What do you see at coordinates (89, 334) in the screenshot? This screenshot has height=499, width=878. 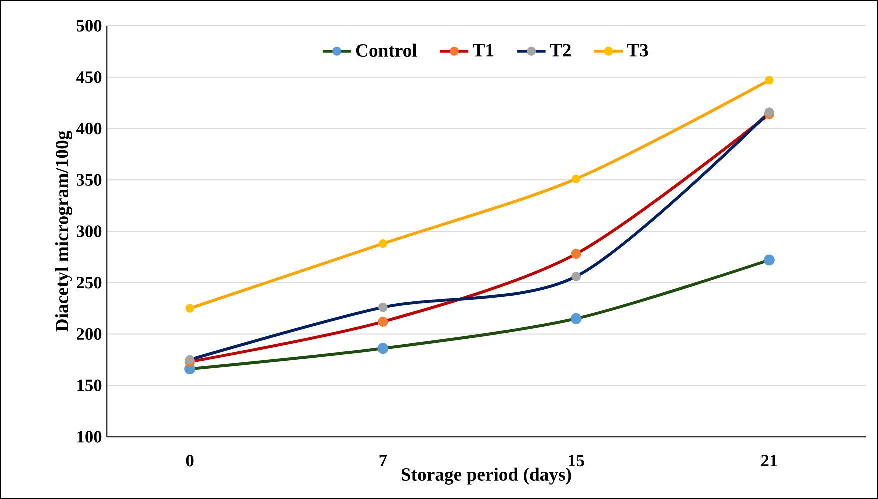 I see `y-tick-label: 200` at bounding box center [89, 334].